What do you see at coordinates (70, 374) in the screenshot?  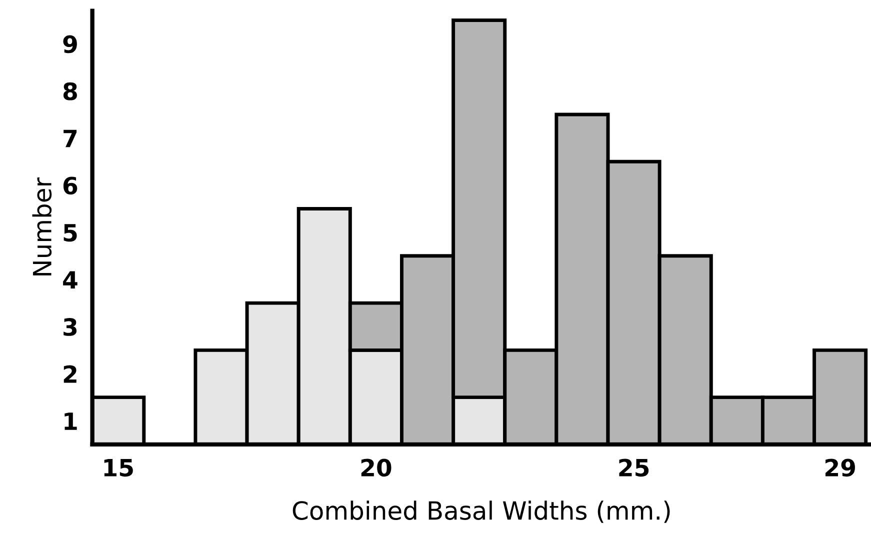 I see `y-tick-label: 2` at bounding box center [70, 374].